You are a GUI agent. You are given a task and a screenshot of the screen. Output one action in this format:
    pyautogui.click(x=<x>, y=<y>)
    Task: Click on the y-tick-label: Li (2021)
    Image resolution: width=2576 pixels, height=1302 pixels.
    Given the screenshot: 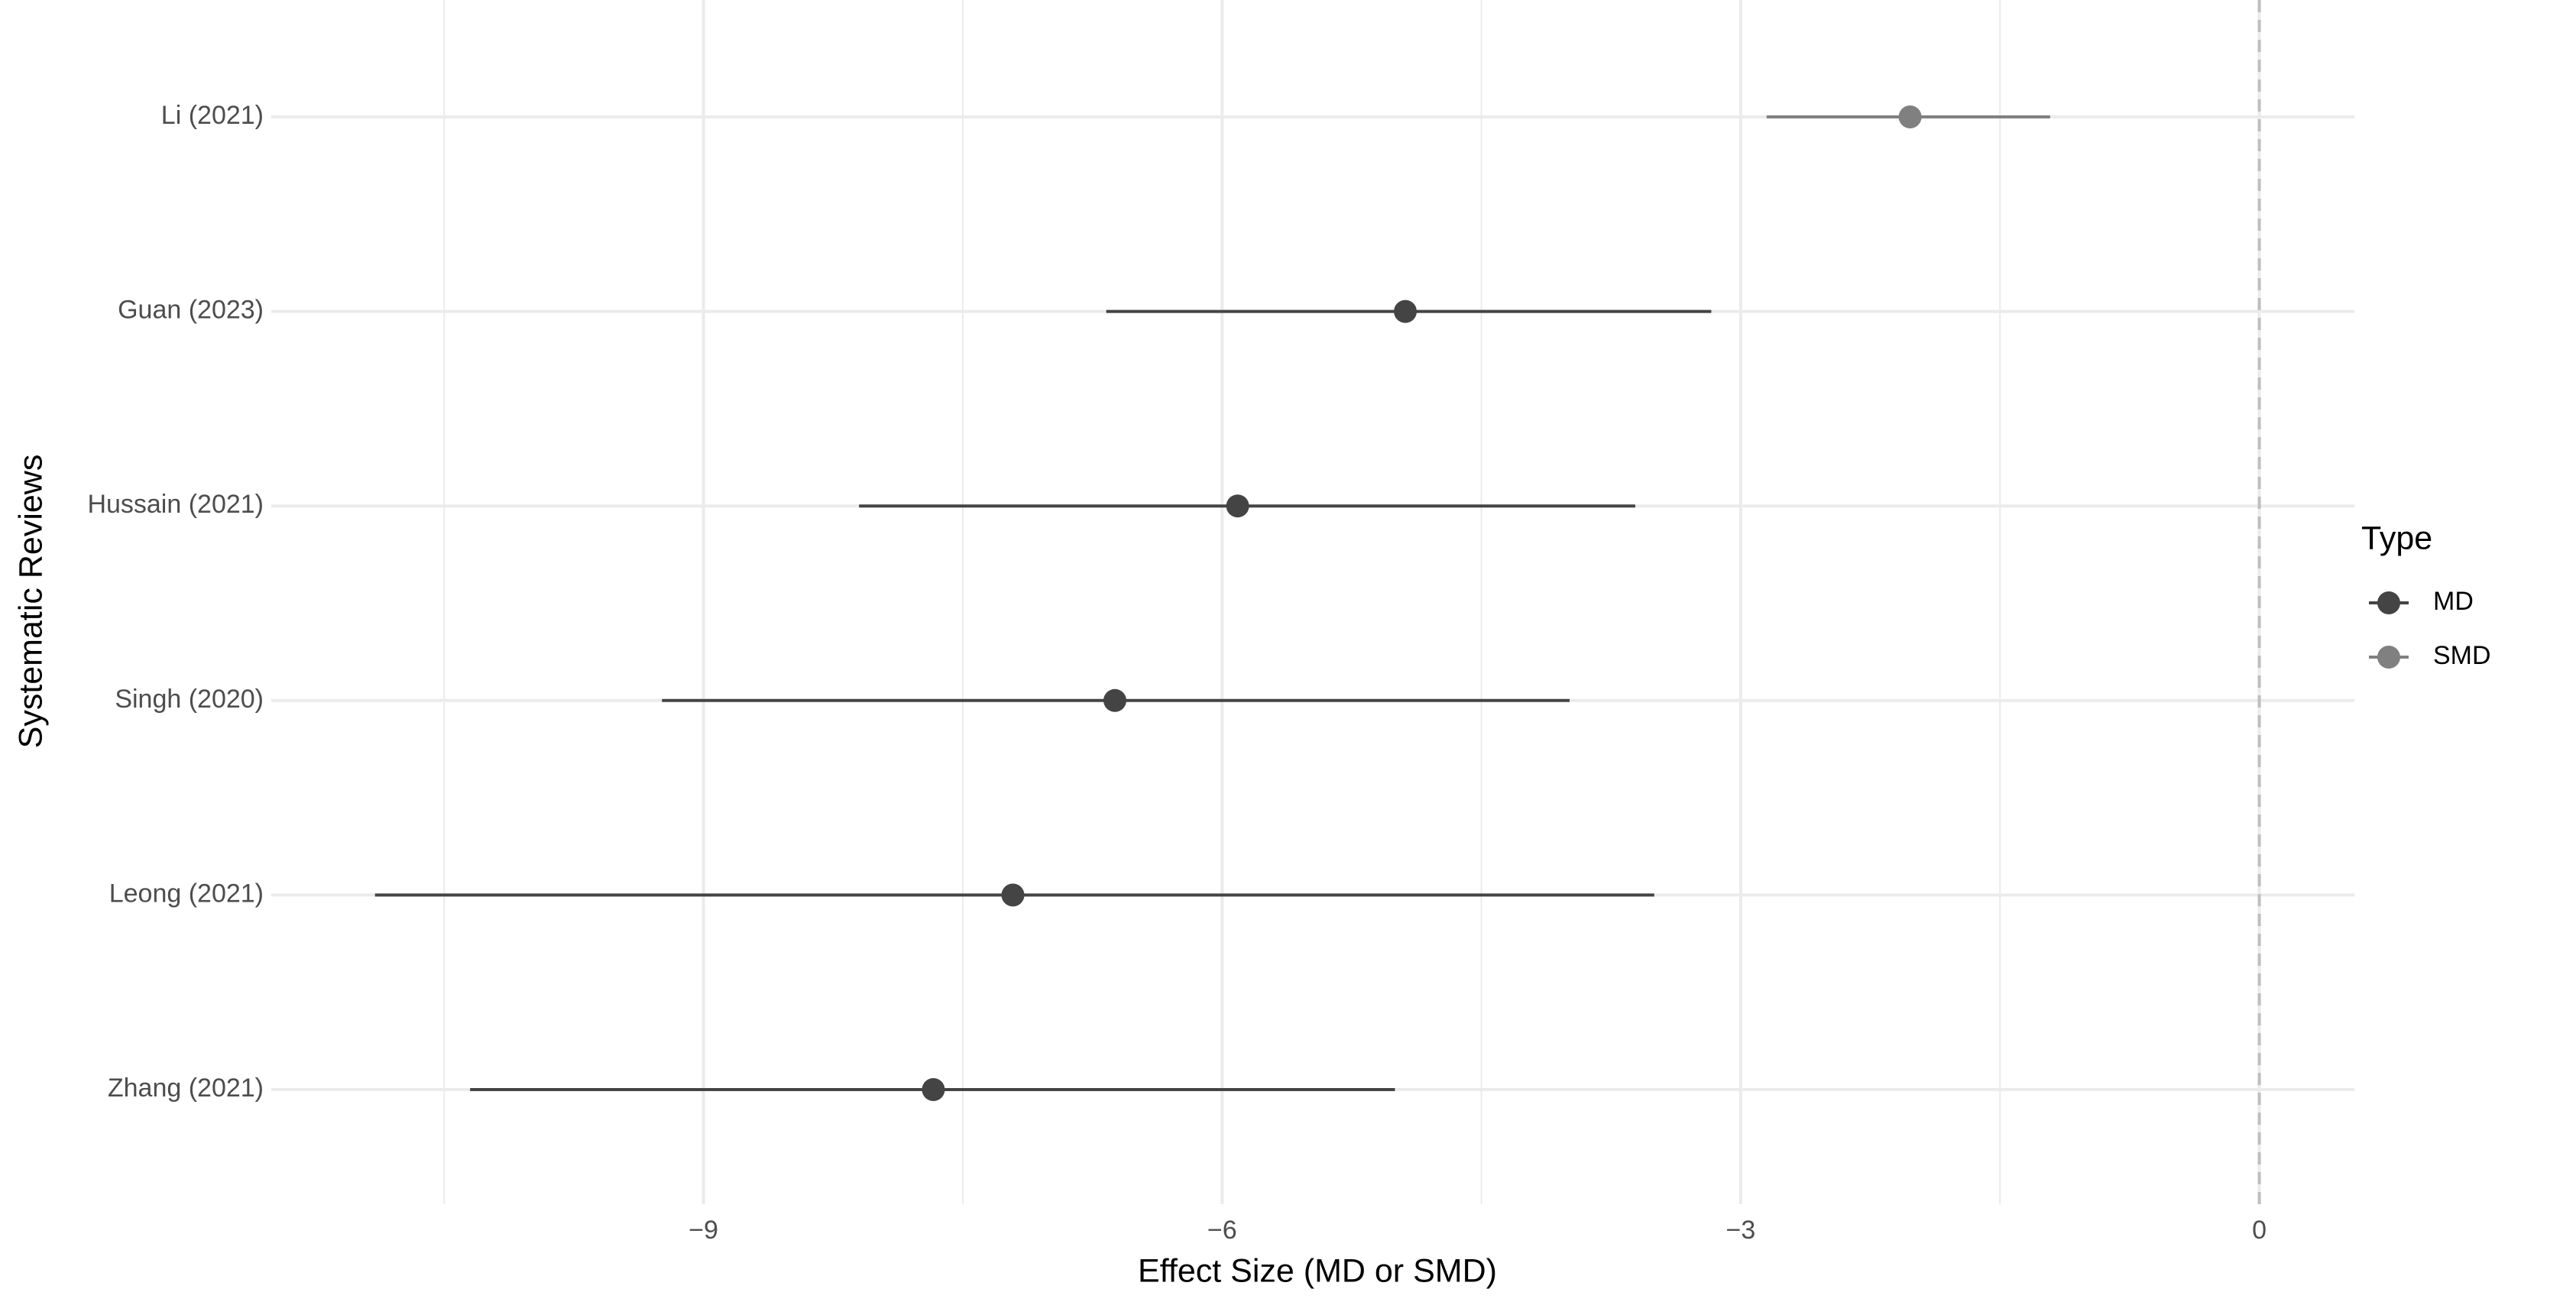 What is the action you would take?
    pyautogui.click(x=213, y=116)
    